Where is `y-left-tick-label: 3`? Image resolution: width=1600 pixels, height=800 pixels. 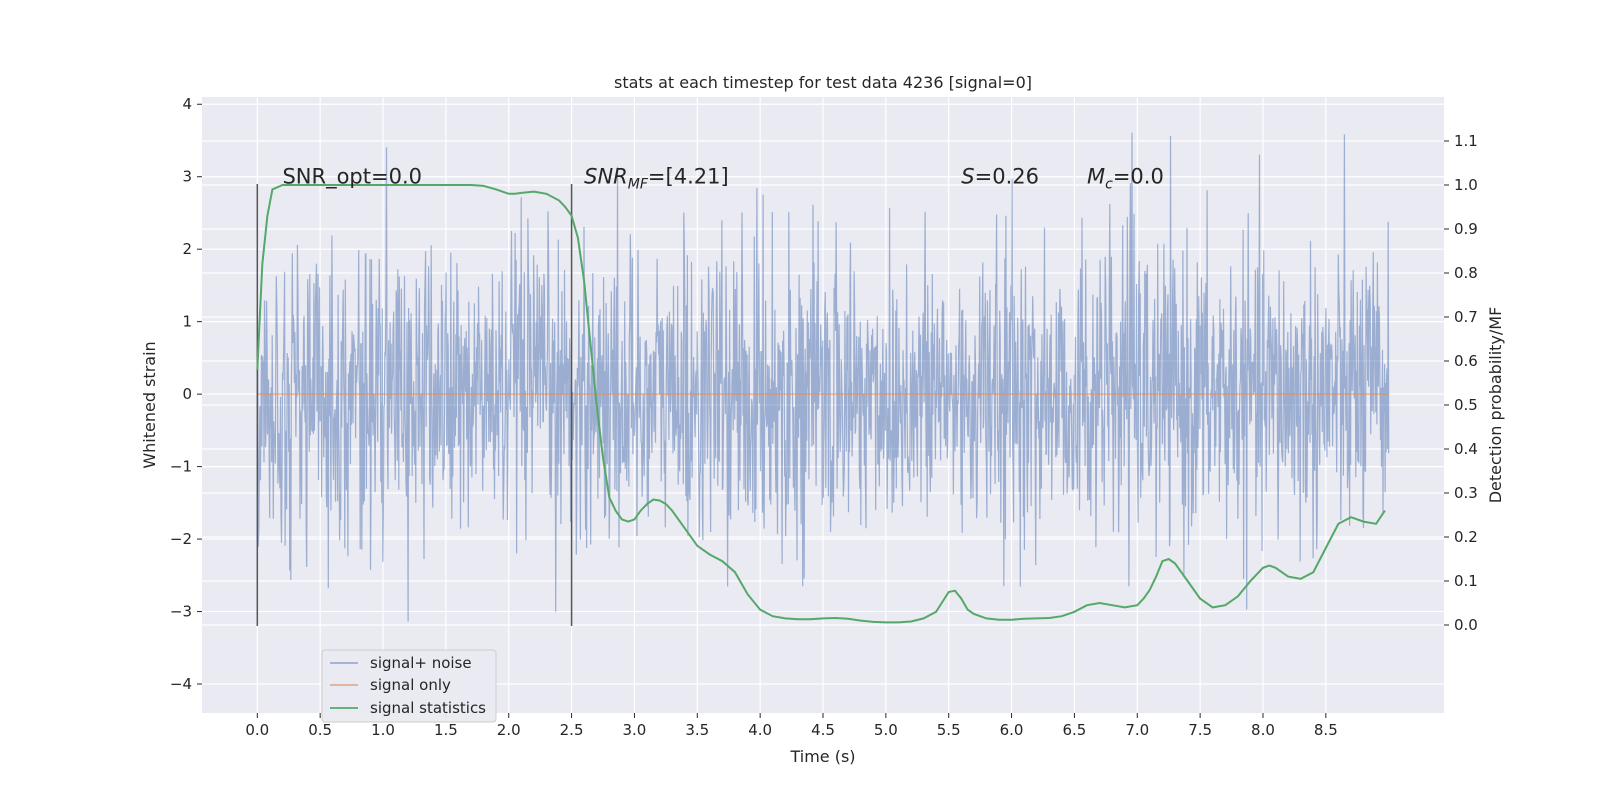 y-left-tick-label: 3 is located at coordinates (187, 177).